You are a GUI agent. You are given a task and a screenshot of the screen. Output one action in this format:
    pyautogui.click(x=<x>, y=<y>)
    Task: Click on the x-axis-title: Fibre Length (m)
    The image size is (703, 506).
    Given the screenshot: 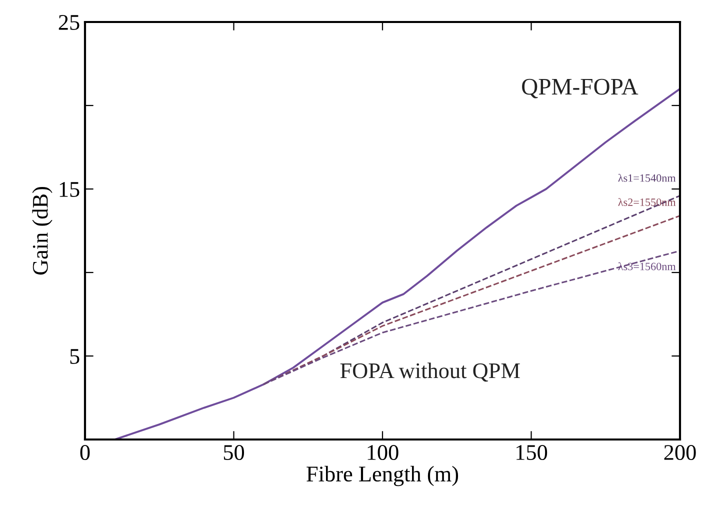 What is the action you would take?
    pyautogui.click(x=382, y=476)
    